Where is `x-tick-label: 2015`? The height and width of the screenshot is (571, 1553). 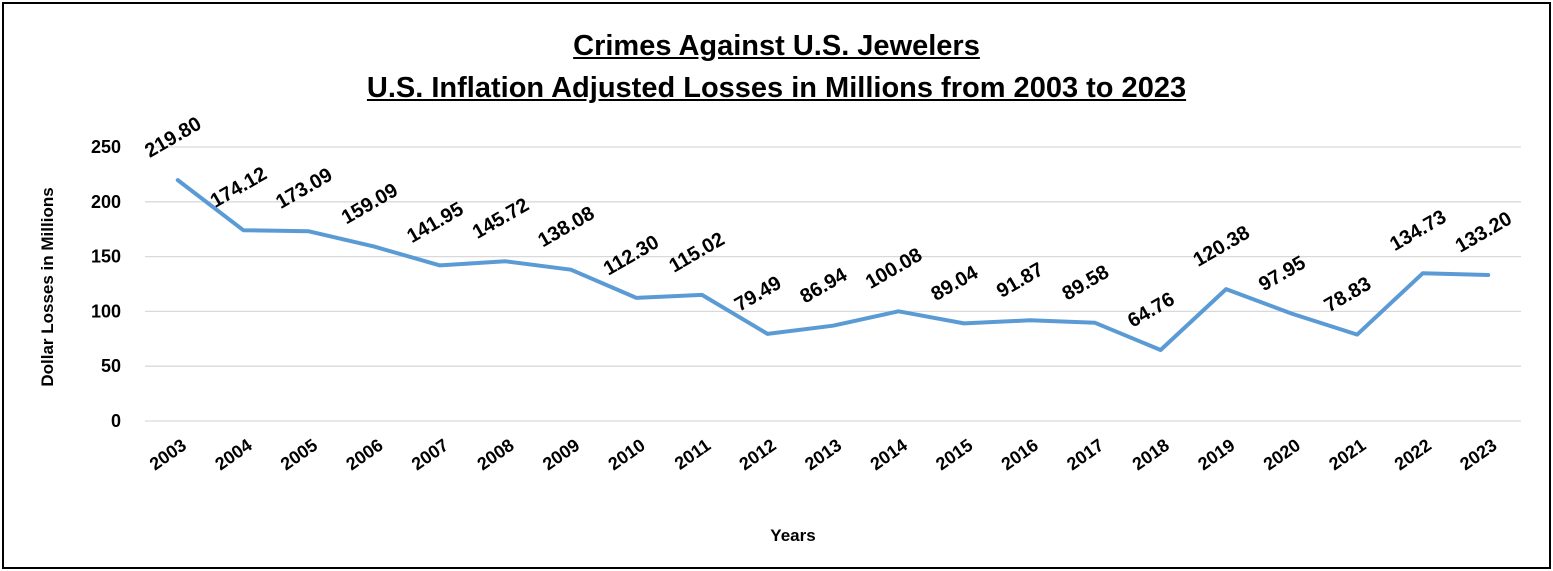
x-tick-label: 2015 is located at coordinates (954, 454).